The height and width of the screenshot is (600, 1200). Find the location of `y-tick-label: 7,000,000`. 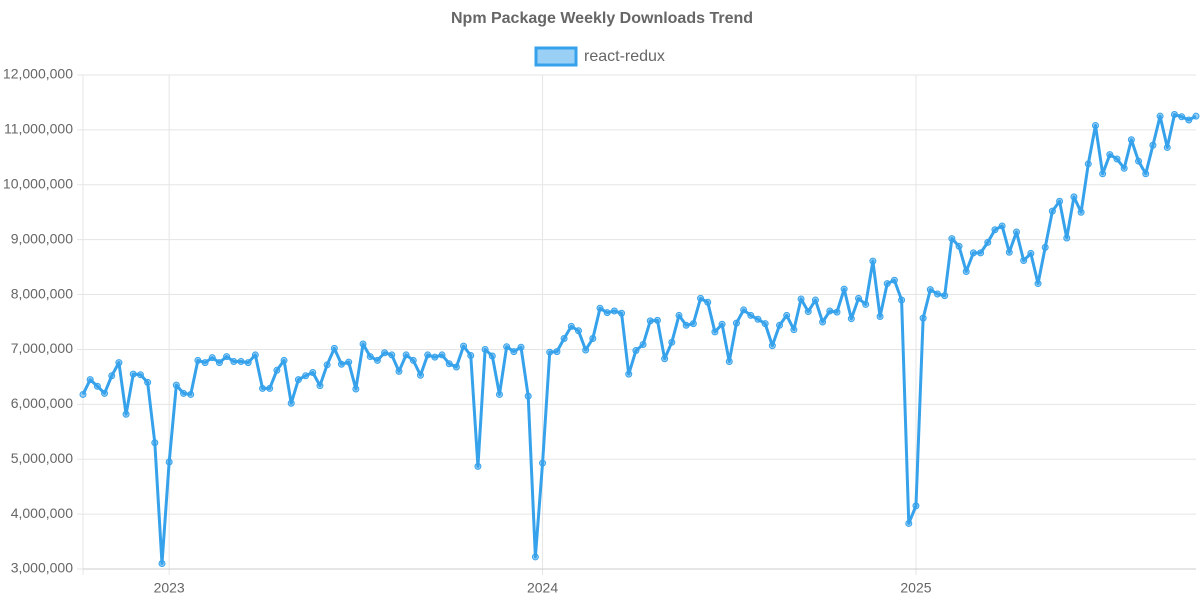

y-tick-label: 7,000,000 is located at coordinates (42, 348).